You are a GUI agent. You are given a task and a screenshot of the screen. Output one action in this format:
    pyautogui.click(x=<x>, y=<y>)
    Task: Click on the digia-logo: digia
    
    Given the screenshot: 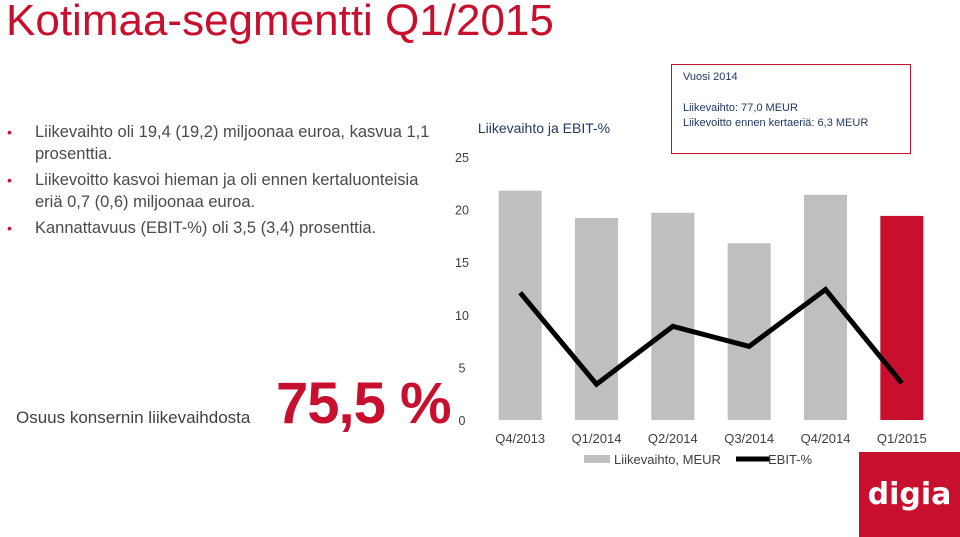 What is the action you would take?
    pyautogui.click(x=909, y=494)
    